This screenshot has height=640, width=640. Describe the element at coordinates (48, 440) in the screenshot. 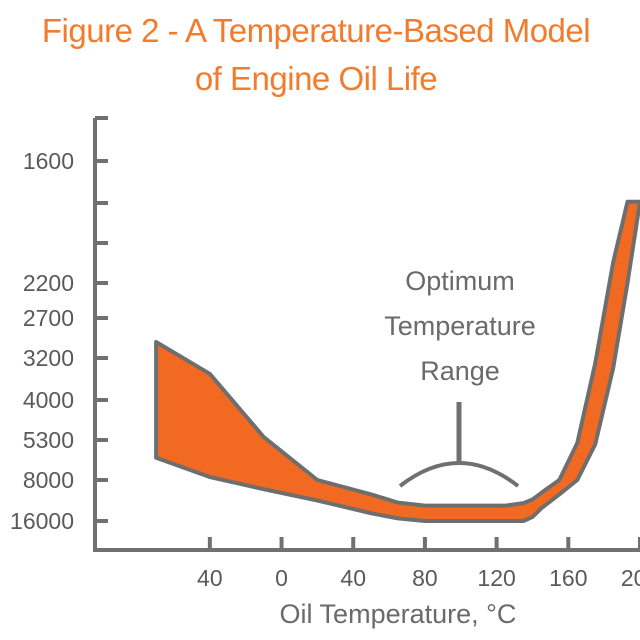

I see `y-tick-label: 5300` at that location.